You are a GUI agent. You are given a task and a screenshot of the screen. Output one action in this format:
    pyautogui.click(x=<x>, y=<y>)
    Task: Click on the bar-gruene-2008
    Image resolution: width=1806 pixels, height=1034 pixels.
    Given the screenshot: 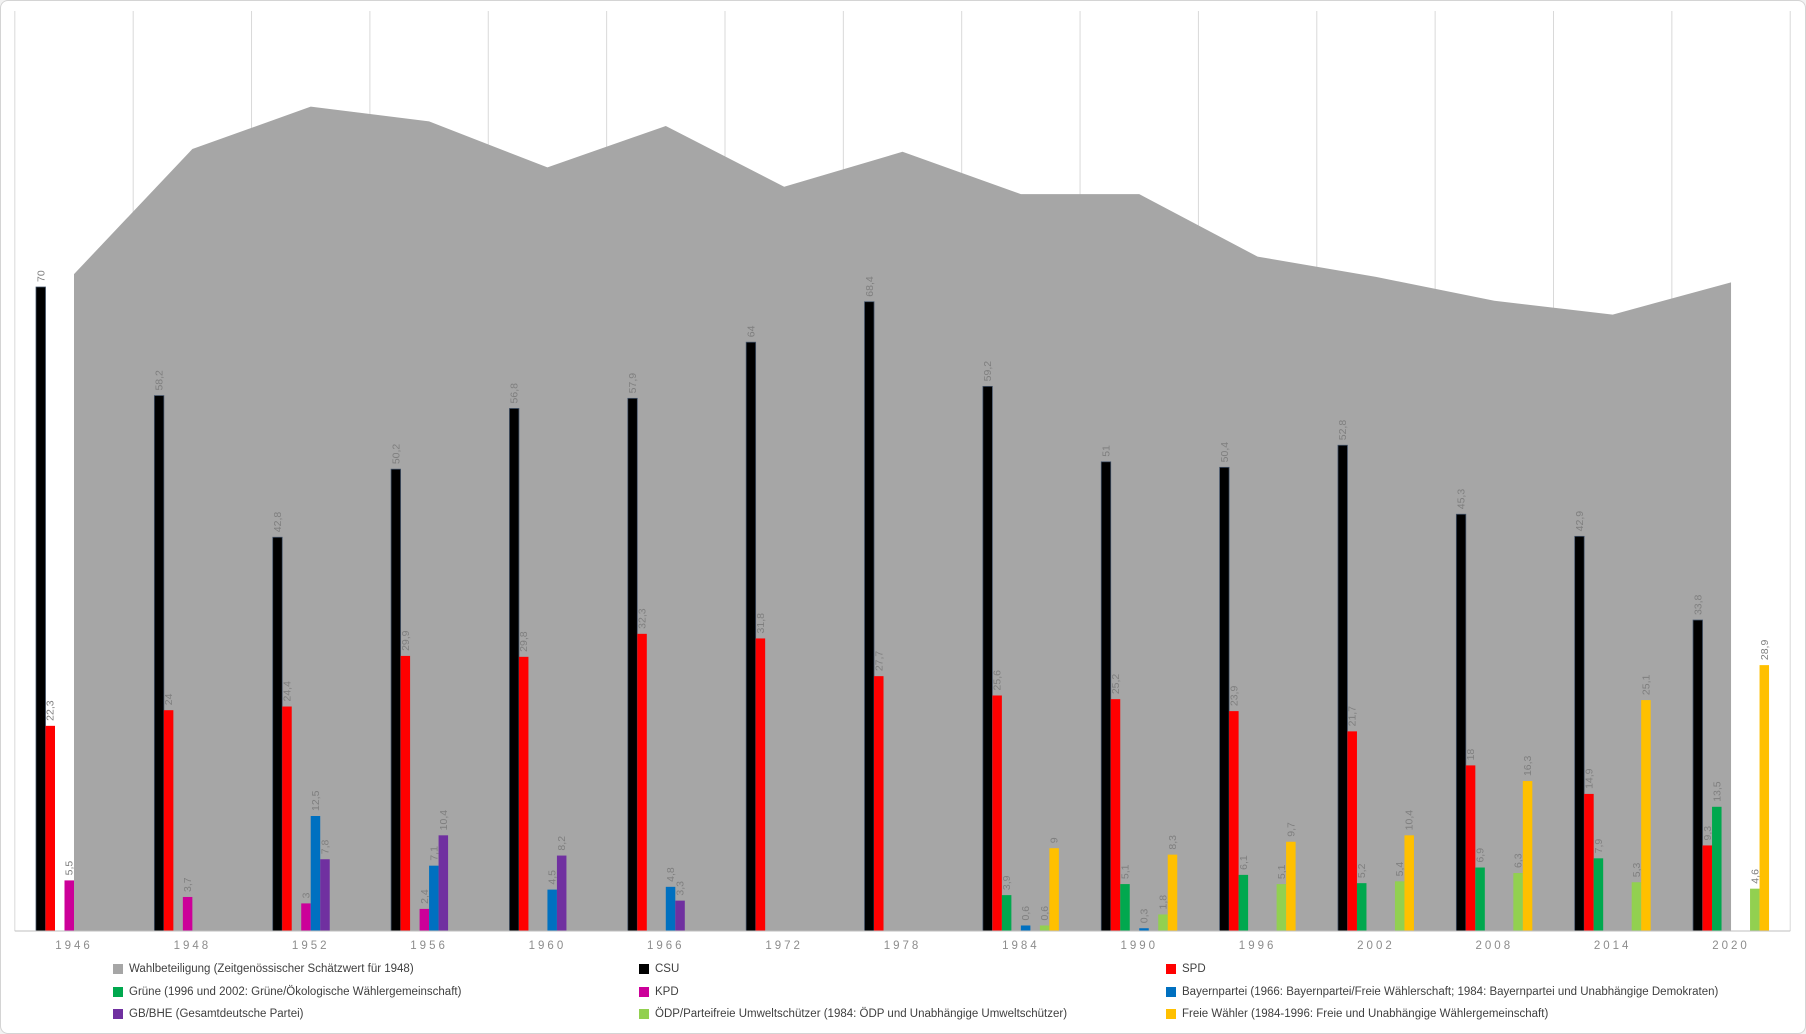 What is the action you would take?
    pyautogui.click(x=1480, y=899)
    